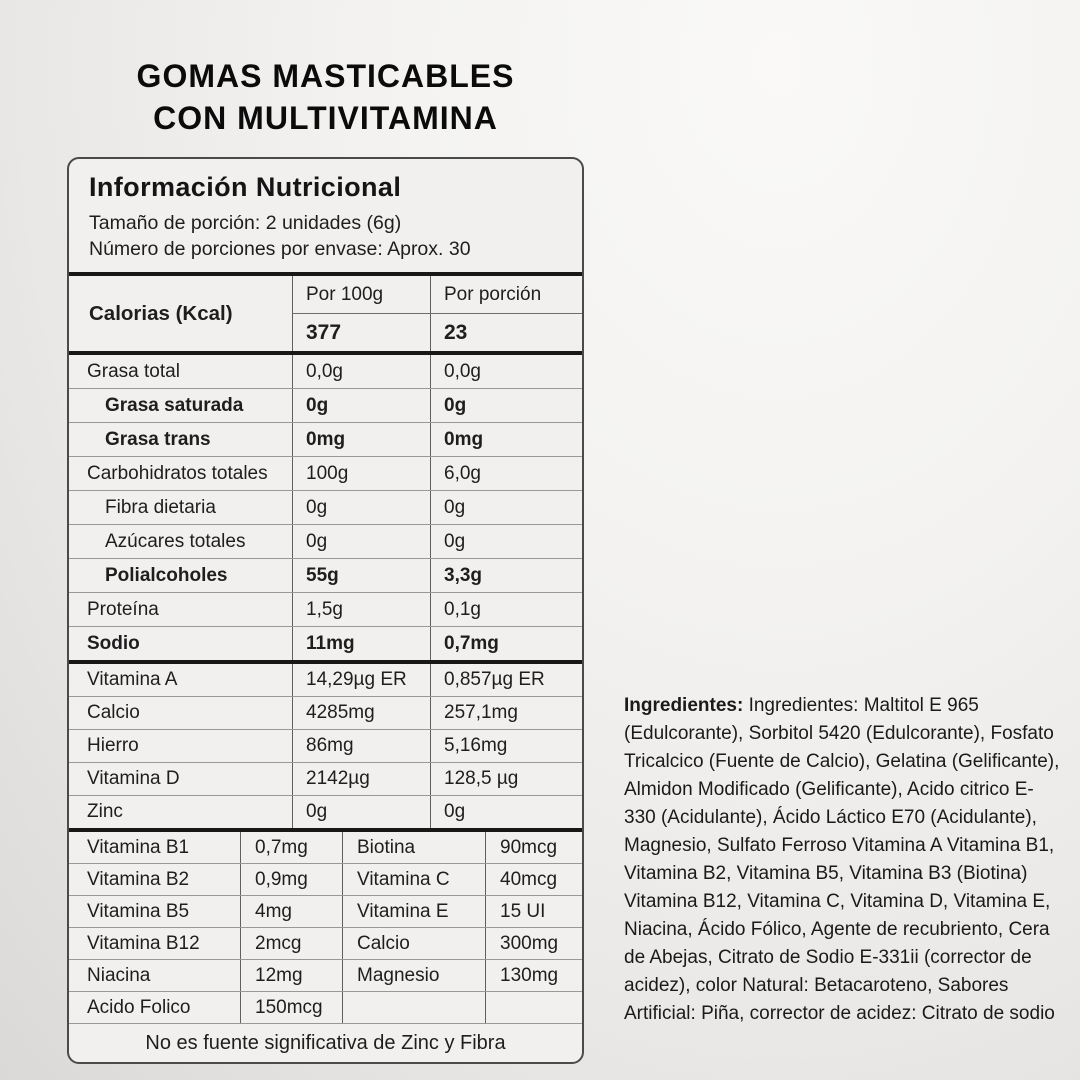 This screenshot has width=1080, height=1080. Describe the element at coordinates (413, 847) in the screenshot. I see `nutrient-label: Biotina` at that location.